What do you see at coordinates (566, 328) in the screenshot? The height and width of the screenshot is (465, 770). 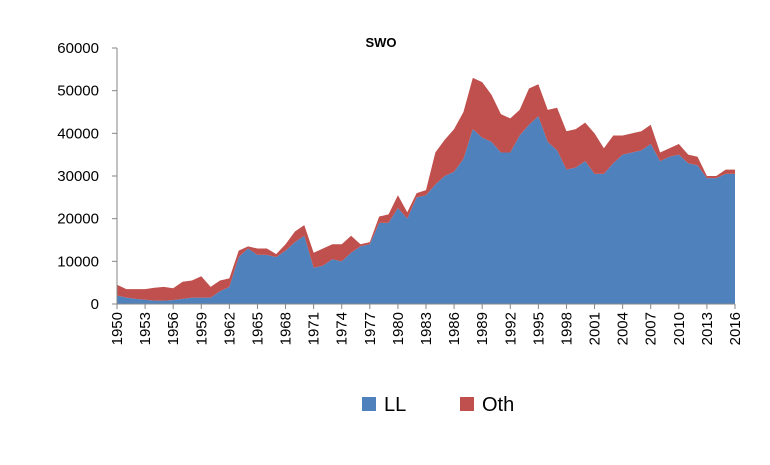 I see `x-tick-label: 1998` at bounding box center [566, 328].